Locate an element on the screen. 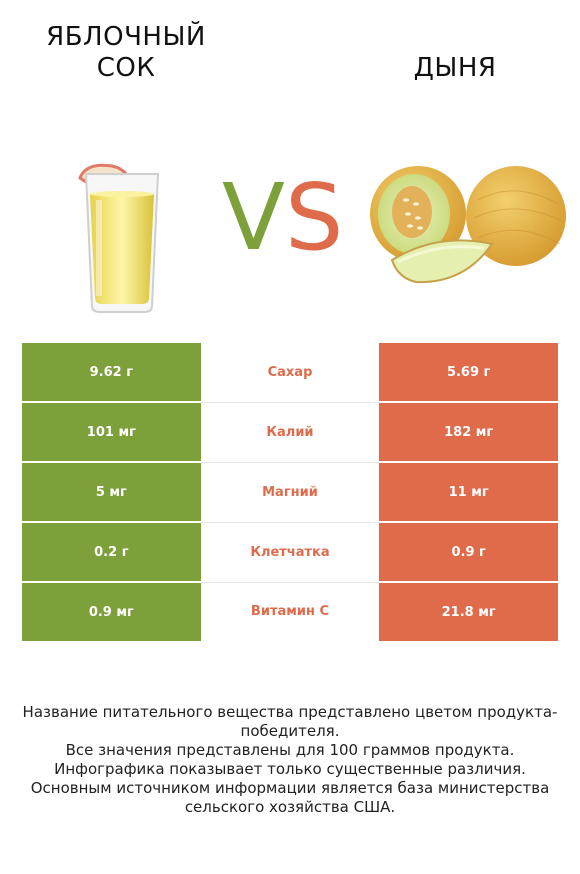 This screenshot has height=874, width=580. melon-image is located at coordinates (468, 225).